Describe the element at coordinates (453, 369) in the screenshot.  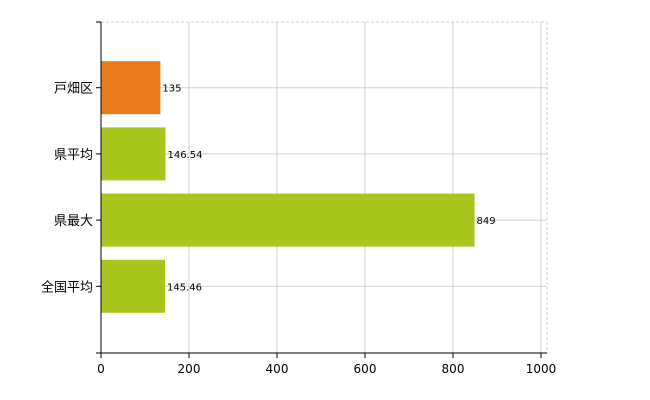
I see `x-tick-label: 800` at that location.